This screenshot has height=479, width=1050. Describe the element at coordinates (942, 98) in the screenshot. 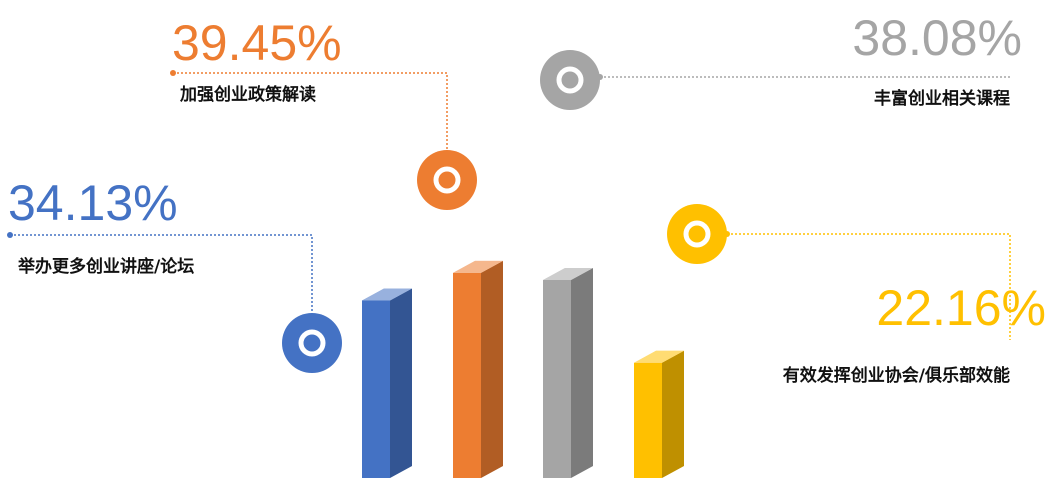

I see `category-label: 丰富创业相关课程` at that location.